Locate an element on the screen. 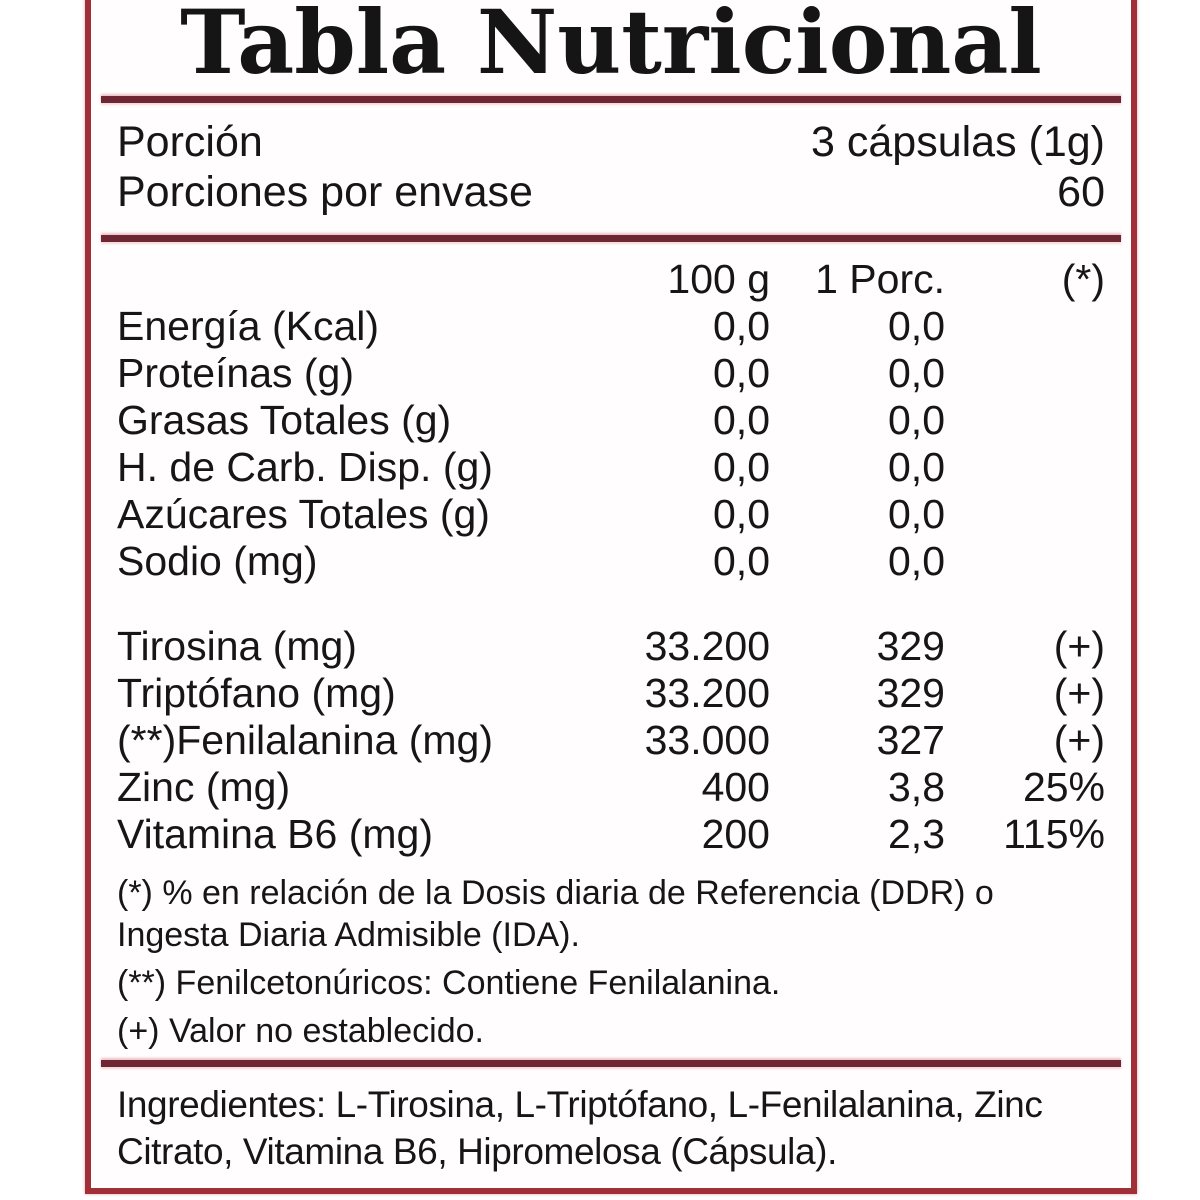 This screenshot has width=1200, height=1200. column-header-per-100g: 100 g is located at coordinates (718, 279).